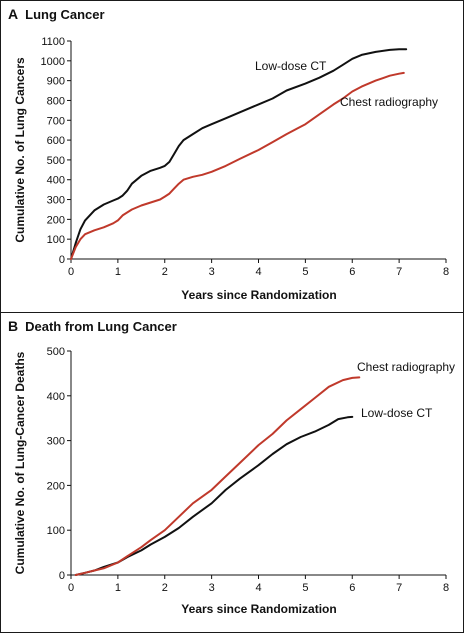 The image size is (464, 633). Describe the element at coordinates (212, 588) in the screenshot. I see `chart-b-x-tick-label: 3` at that location.